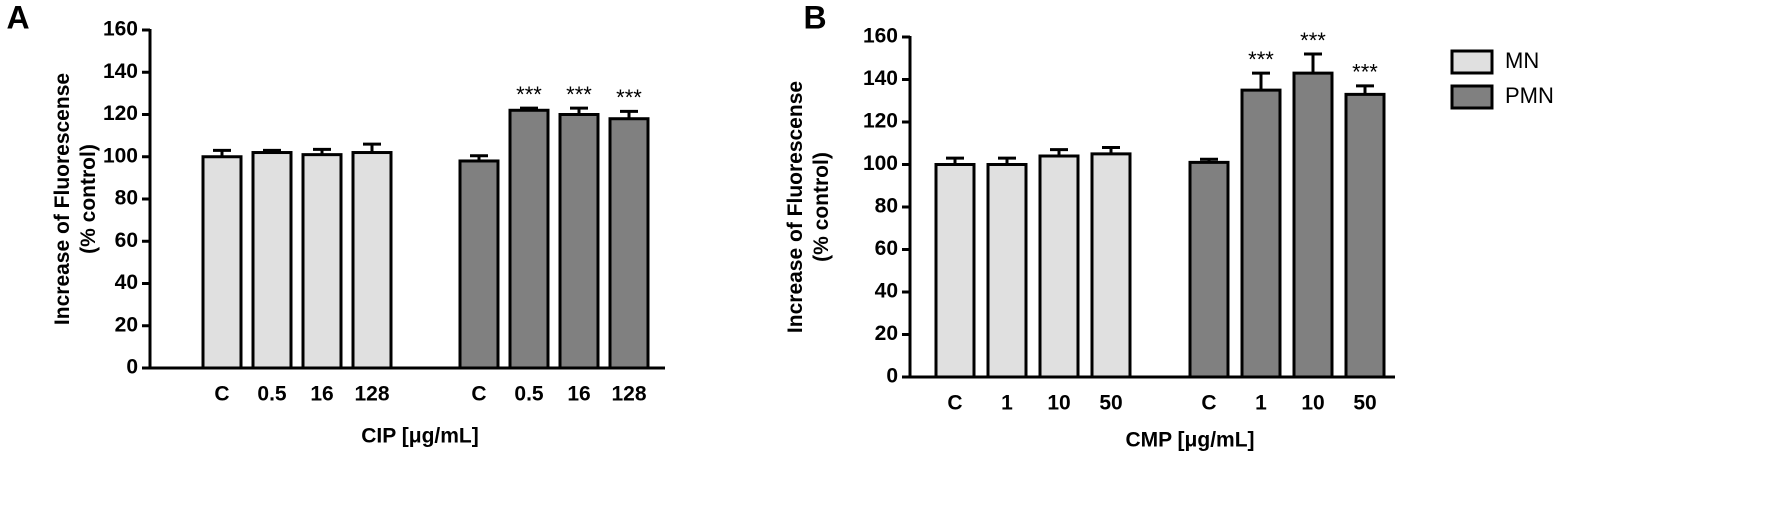  I want to click on panel-label: A, so click(17, 17).